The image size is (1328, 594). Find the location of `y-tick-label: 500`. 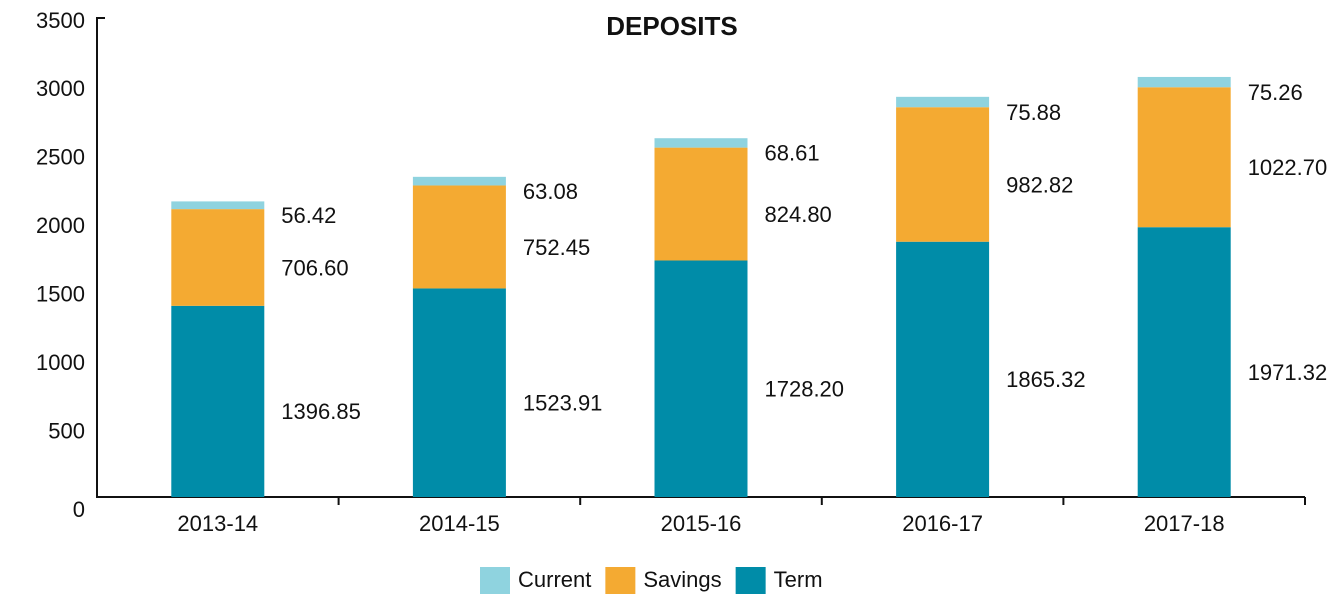

y-tick-label: 500 is located at coordinates (66, 430).